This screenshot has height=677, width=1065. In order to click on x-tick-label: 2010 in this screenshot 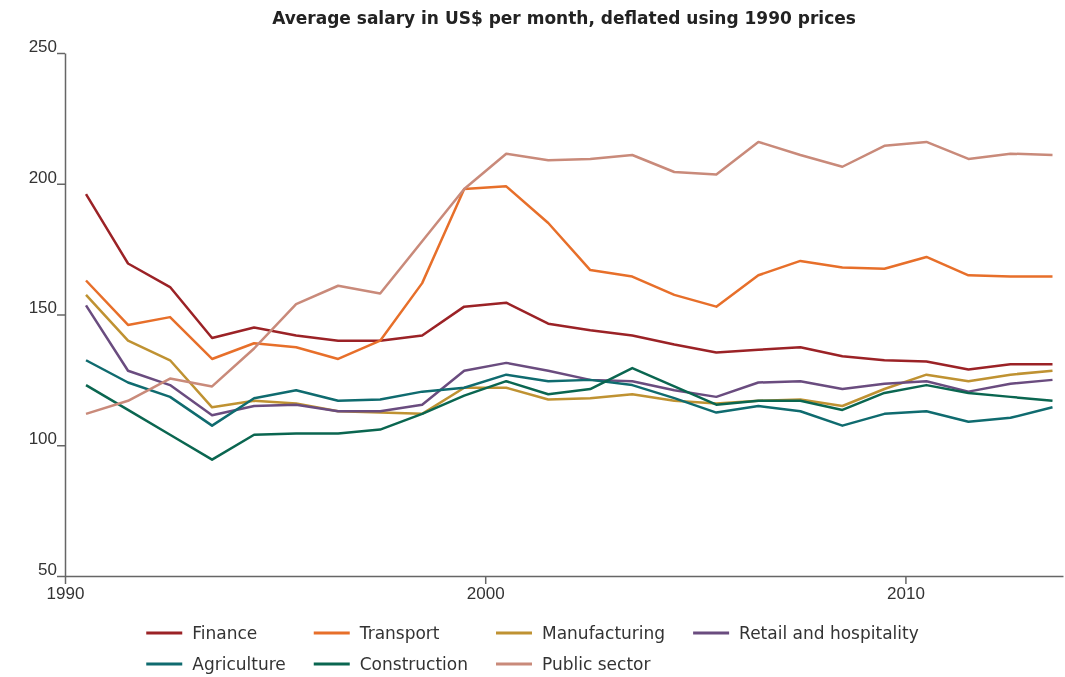, I will do `click(906, 594)`.